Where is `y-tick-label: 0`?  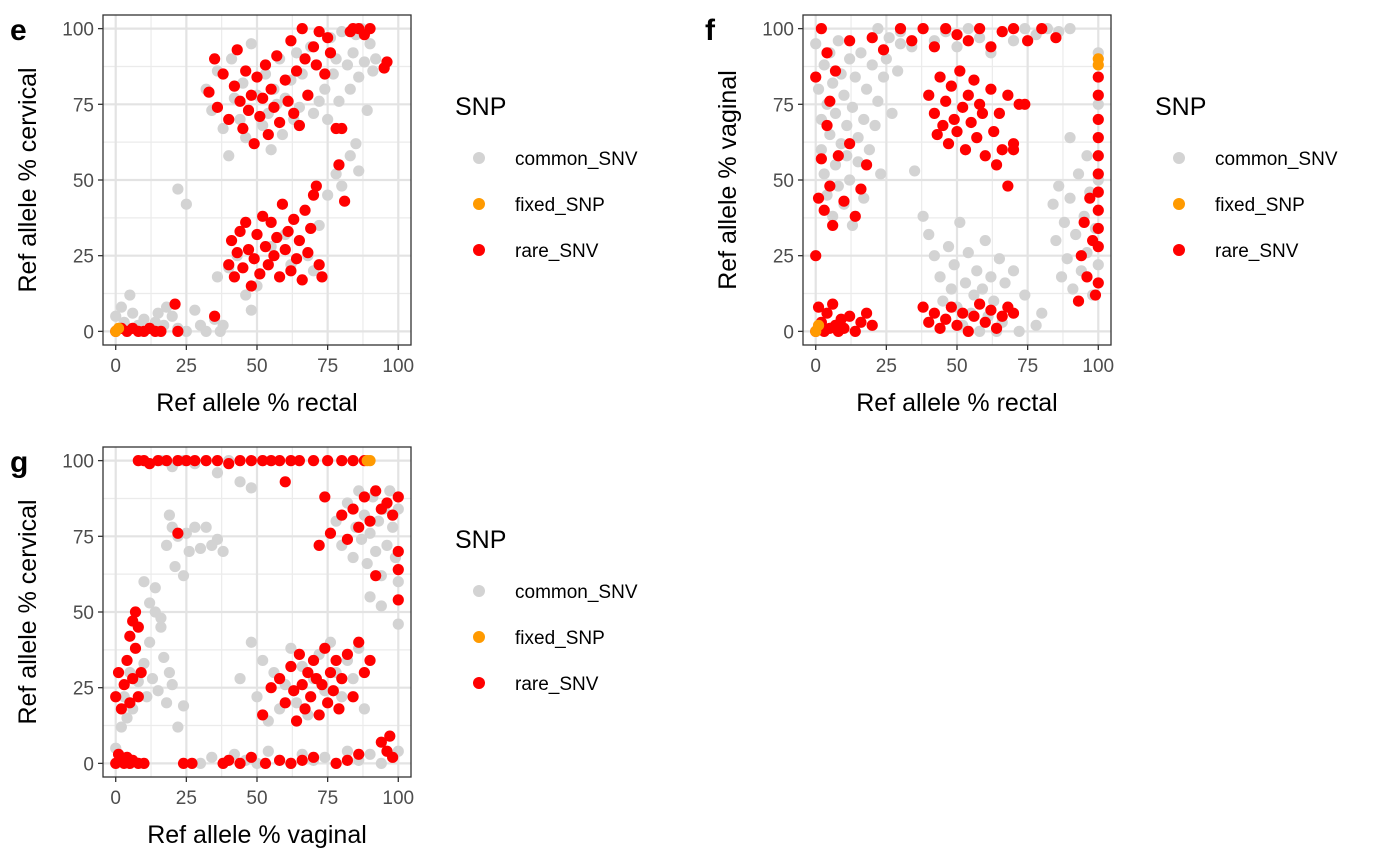 y-tick-label: 0 is located at coordinates (788, 332).